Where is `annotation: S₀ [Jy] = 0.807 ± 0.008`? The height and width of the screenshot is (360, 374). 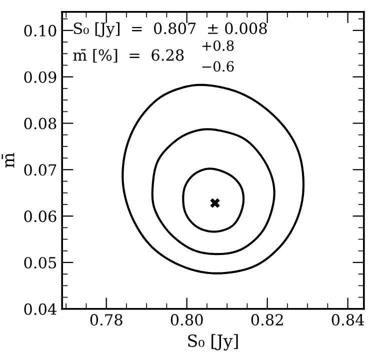
annotation: S₀ [Jy] = 0.807 ± 0.008 is located at coordinates (170, 30).